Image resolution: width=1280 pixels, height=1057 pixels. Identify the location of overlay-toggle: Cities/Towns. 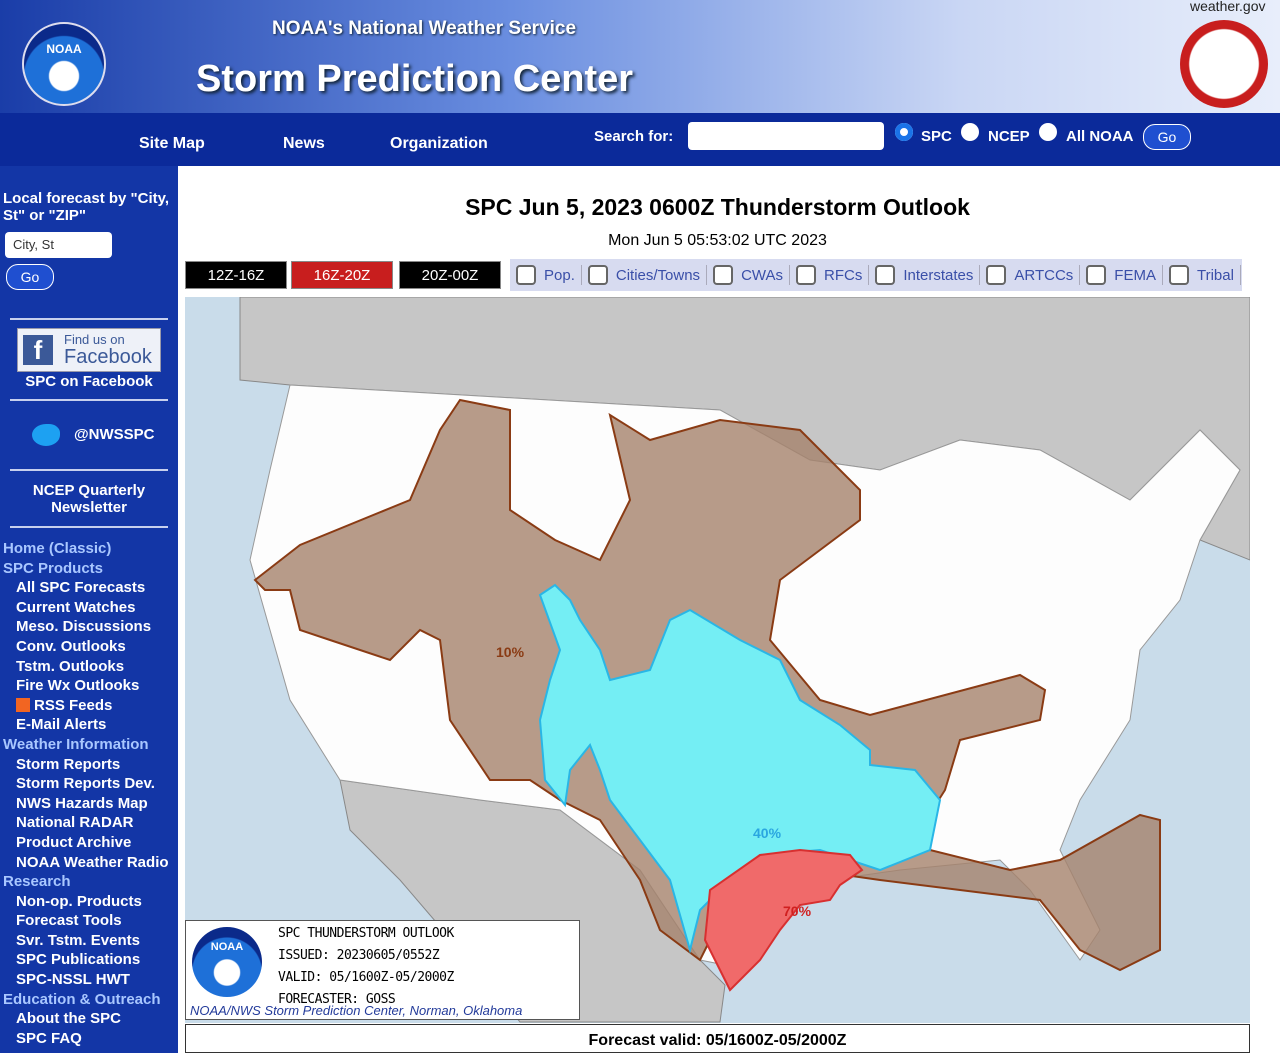
(645, 275).